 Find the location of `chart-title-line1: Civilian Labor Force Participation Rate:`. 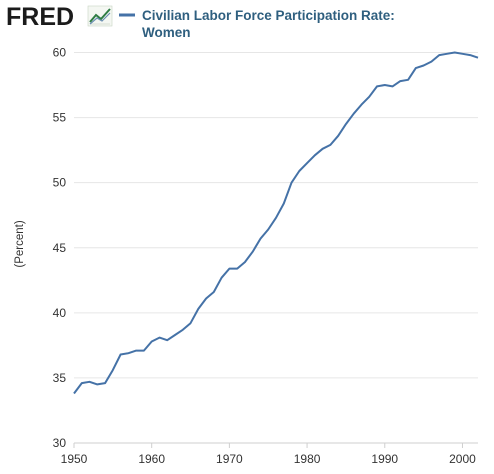

chart-title-line1: Civilian Labor Force Participation Rate: is located at coordinates (268, 15).